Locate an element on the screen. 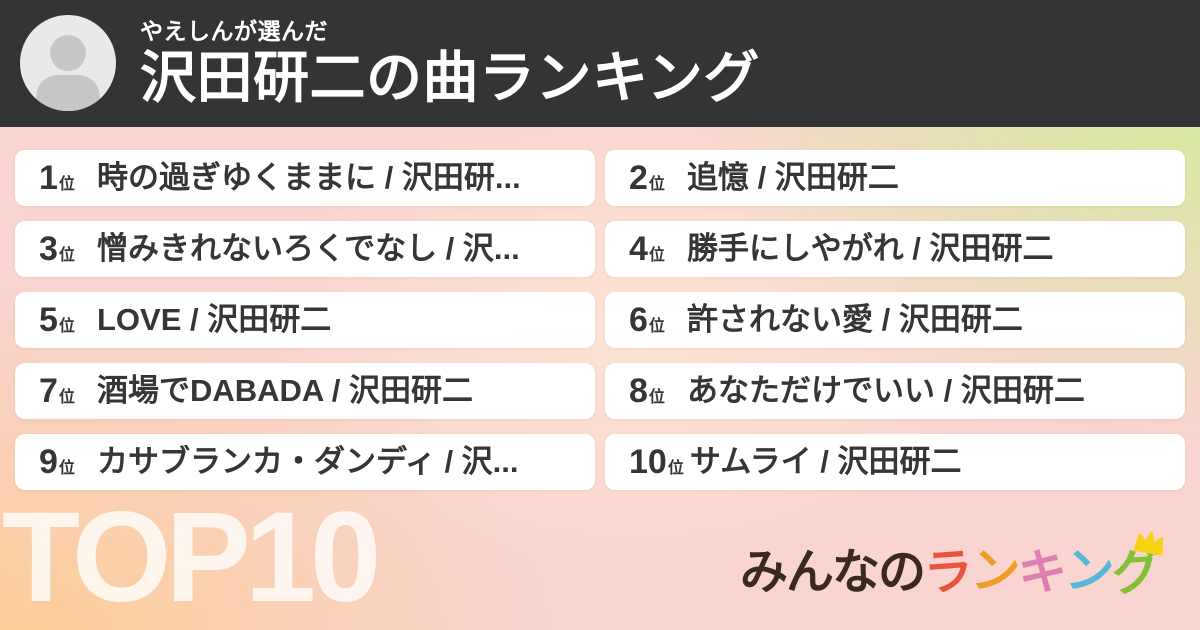 This screenshot has width=1200, height=630. ranking-item: 8 位 あなただけでいい / 沢田研二 is located at coordinates (895, 391).